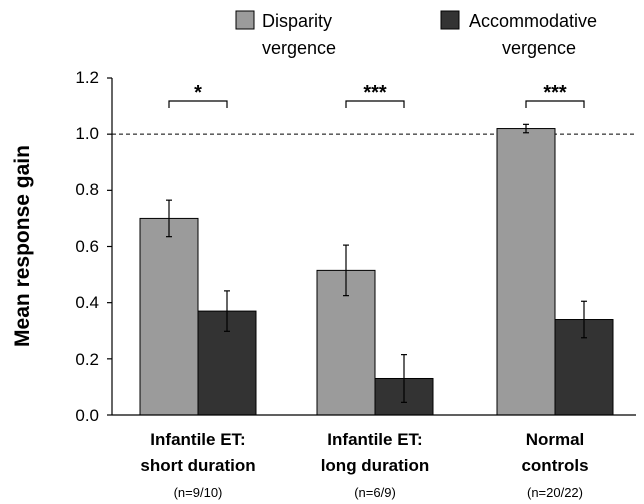  I want to click on y-tick-label: 0.6, so click(87, 246).